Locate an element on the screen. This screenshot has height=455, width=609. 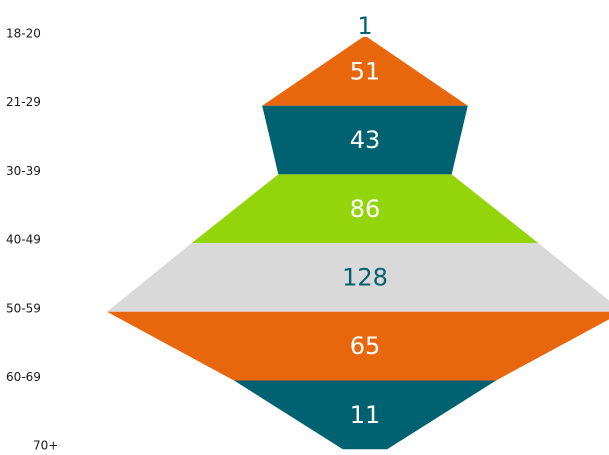
age-label-70+: 70+ is located at coordinates (45, 446).